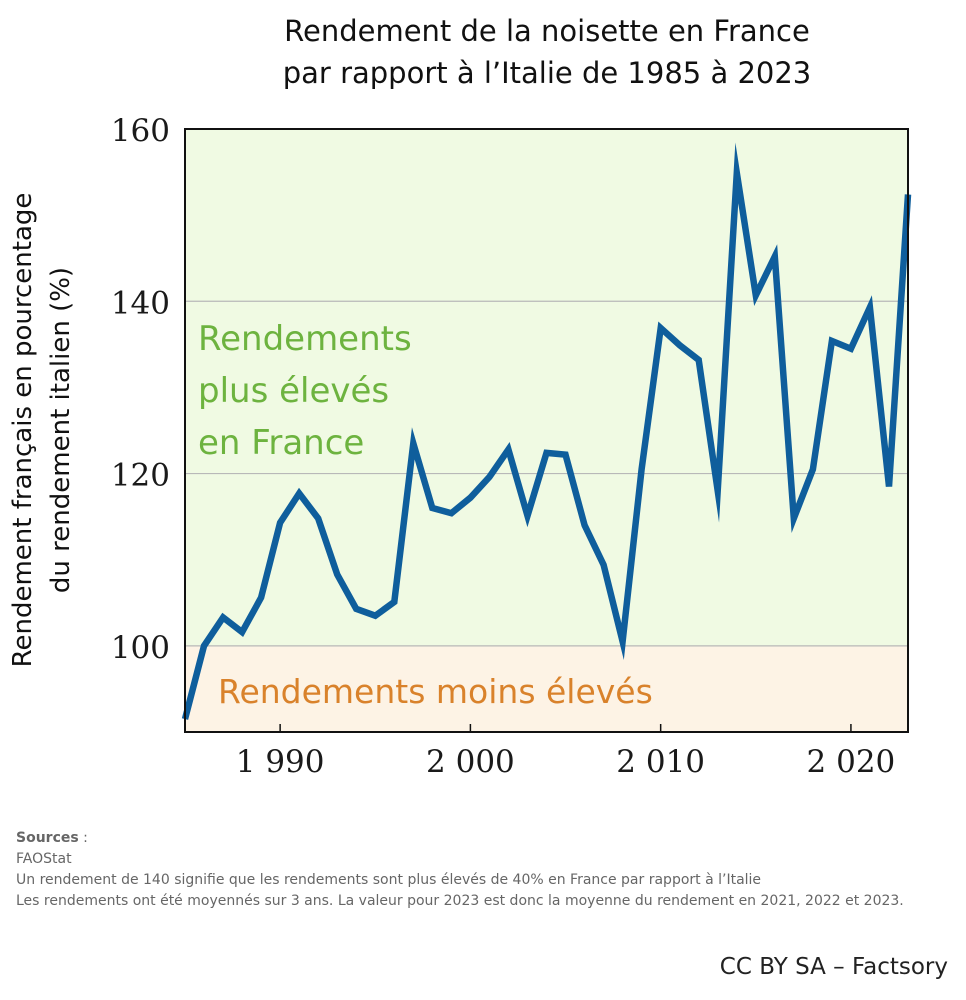  Describe the element at coordinates (23, 430) in the screenshot. I see `y-axis-label-line-1: Rendement français en pourcentage` at that location.